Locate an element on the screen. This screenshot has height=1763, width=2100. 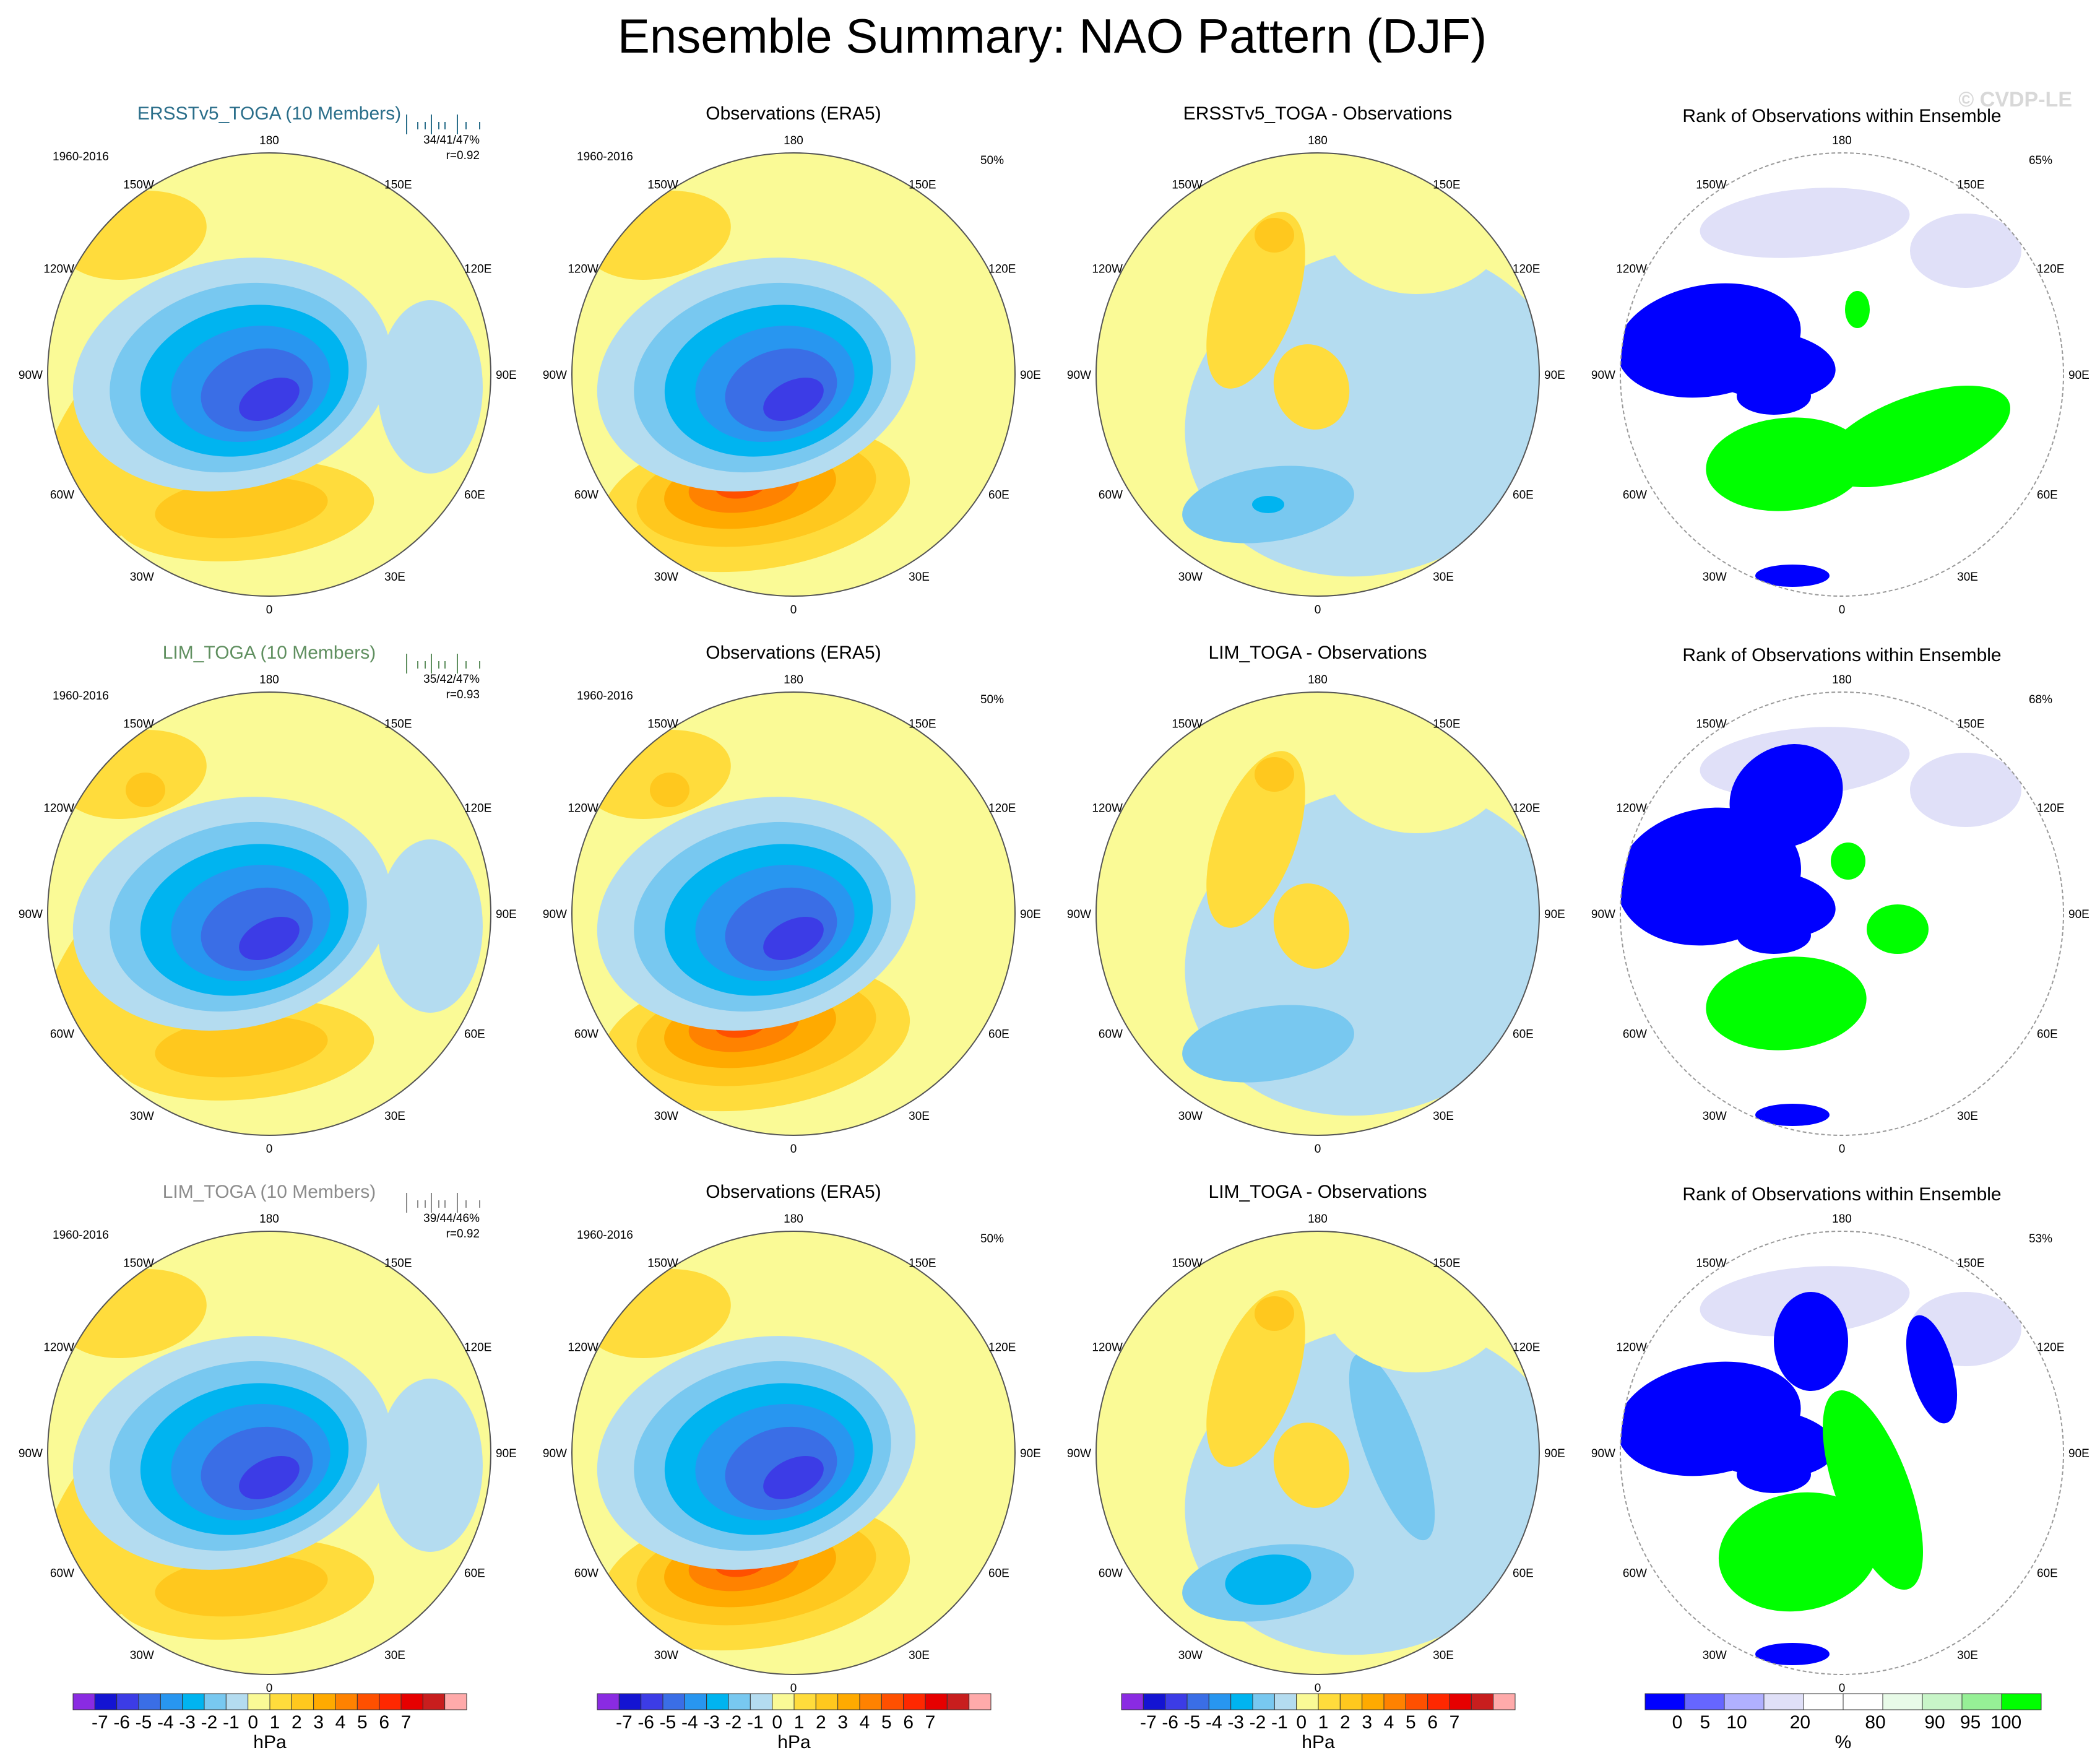
rank-pct-label: 53% is located at coordinates (2040, 1238).